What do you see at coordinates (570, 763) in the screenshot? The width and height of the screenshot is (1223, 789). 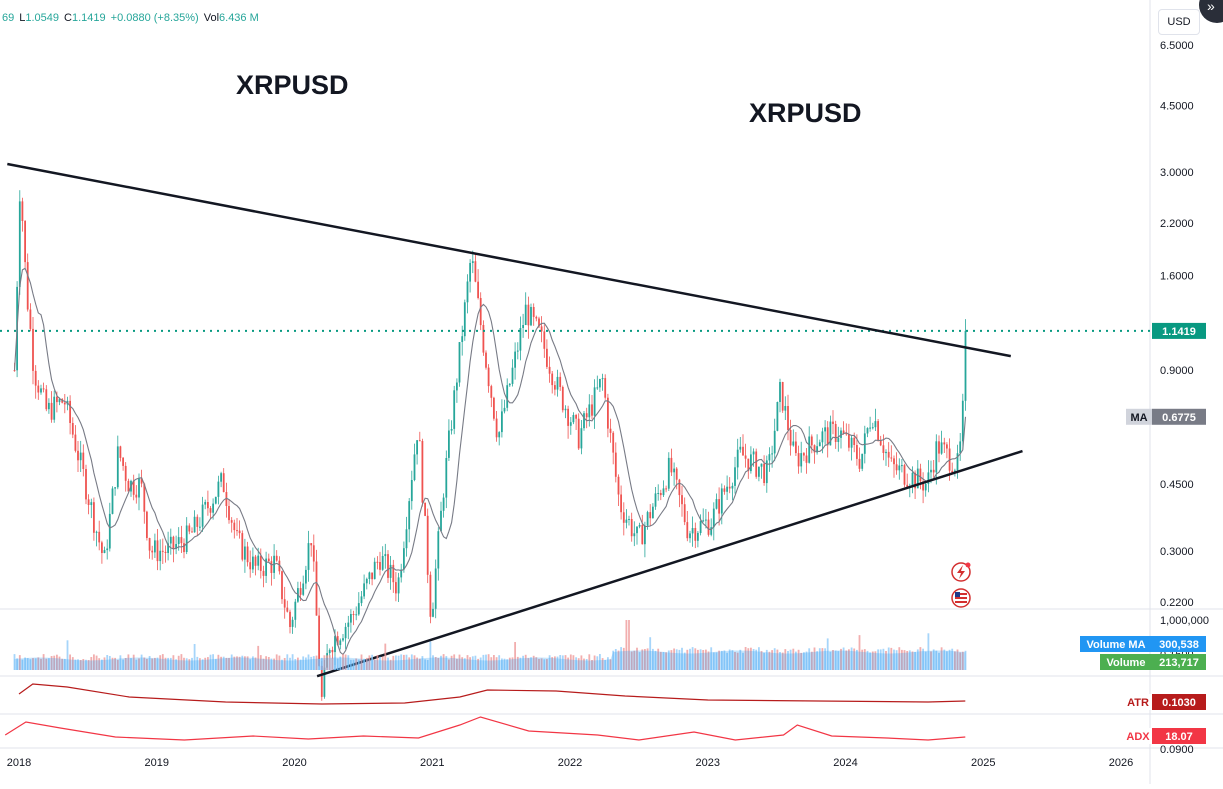 I see `time-axis: 2018 2019 2020 2021 2022 2023 2024 2025 2026` at bounding box center [570, 763].